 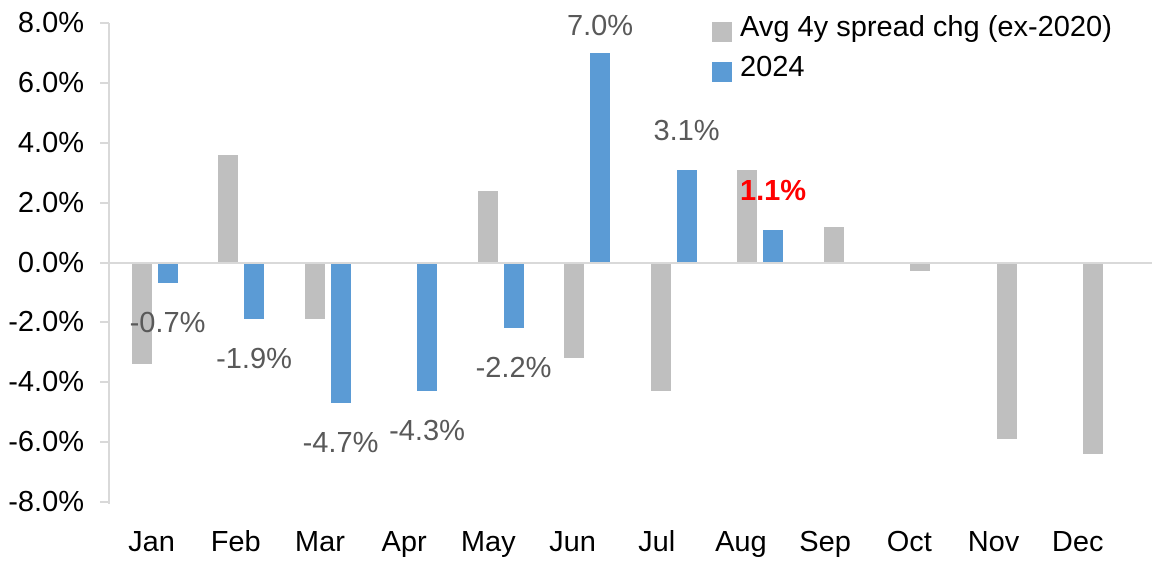 I want to click on bar-avg-feb, so click(x=228, y=208).